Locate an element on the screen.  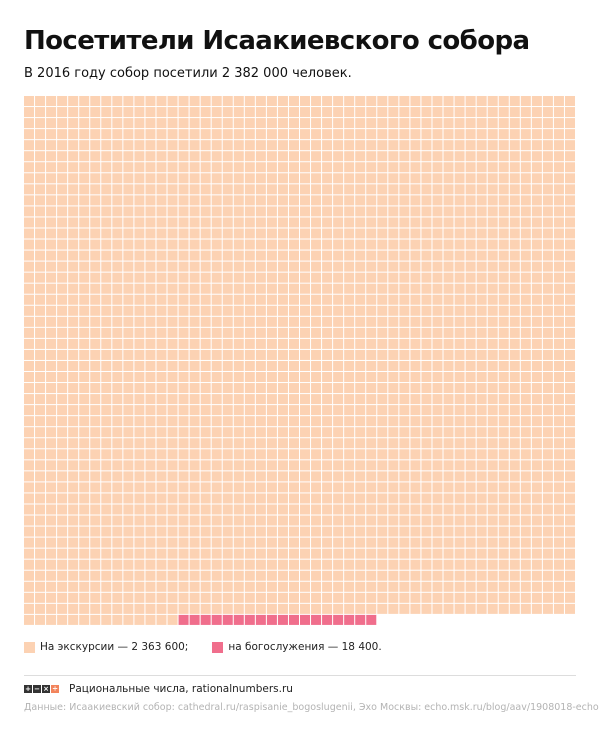
legend-swatch-excursions is located at coordinates (29, 647).